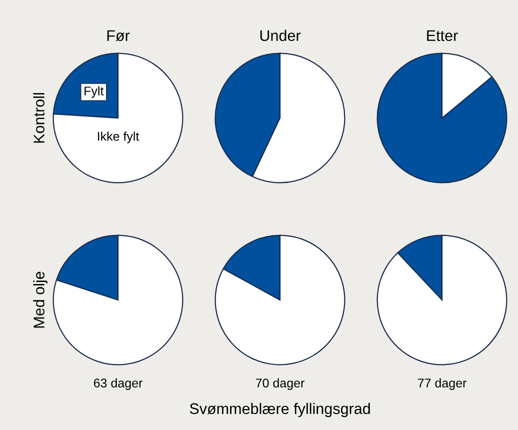  Describe the element at coordinates (40, 300) in the screenshot. I see `text: Med olje` at that location.